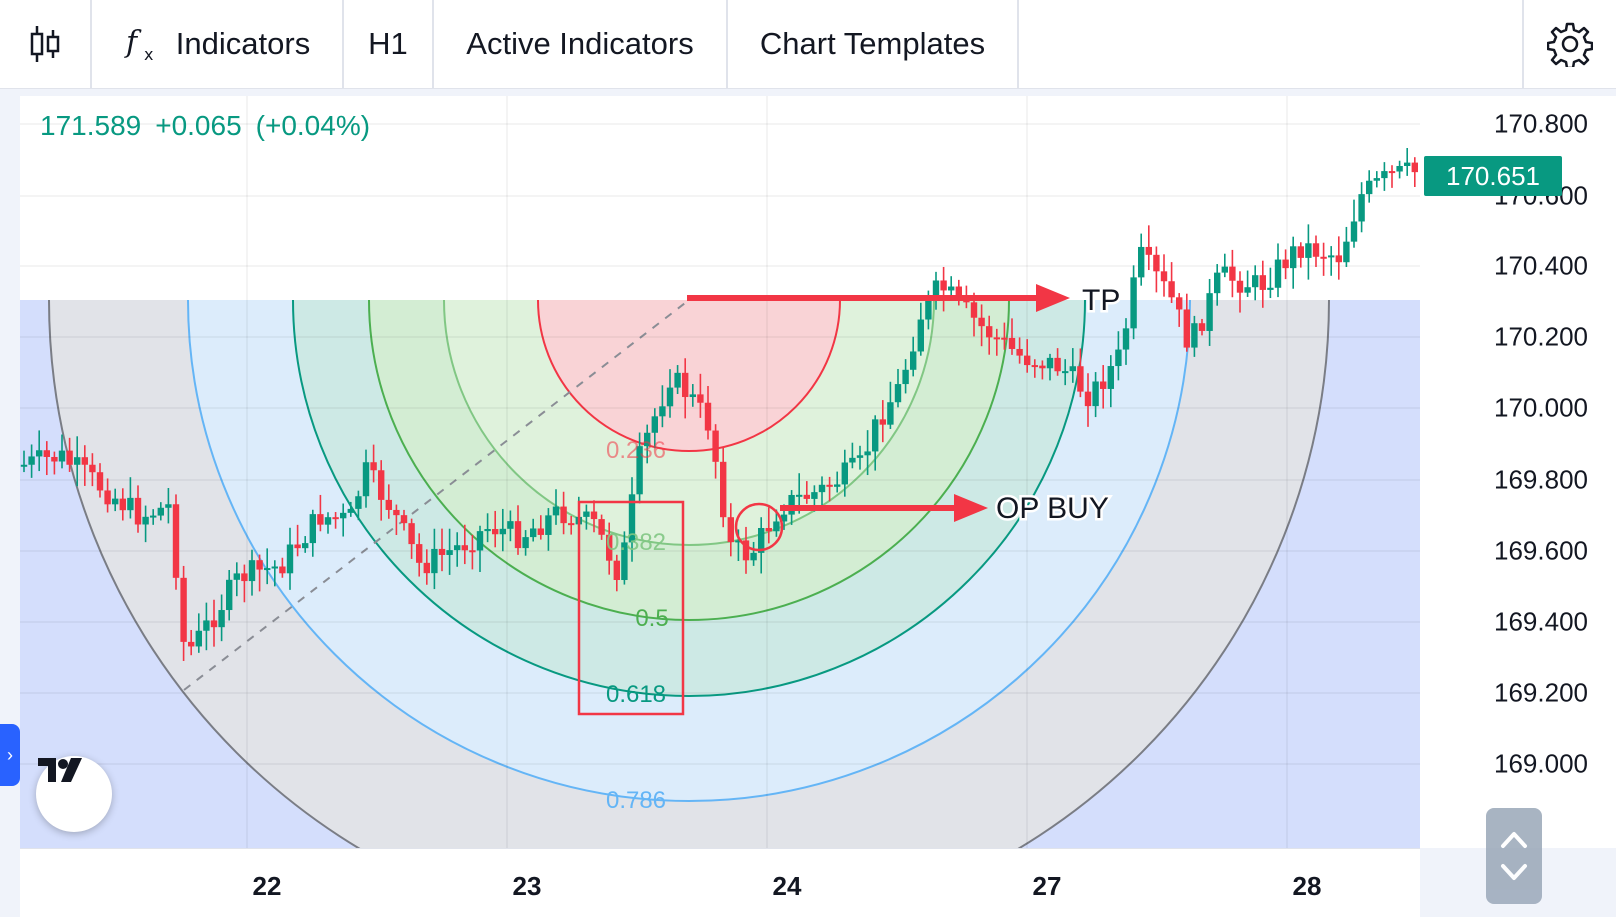 Image resolution: width=1616 pixels, height=917 pixels. What do you see at coordinates (218, 44) in the screenshot?
I see `indicators-button: f x Indicators` at bounding box center [218, 44].